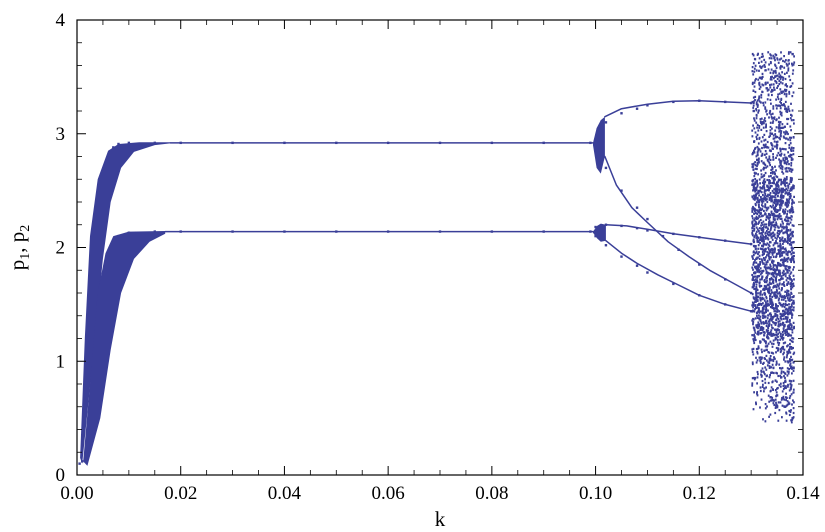  What do you see at coordinates (699, 264) in the screenshot?
I see `data-point` at bounding box center [699, 264].